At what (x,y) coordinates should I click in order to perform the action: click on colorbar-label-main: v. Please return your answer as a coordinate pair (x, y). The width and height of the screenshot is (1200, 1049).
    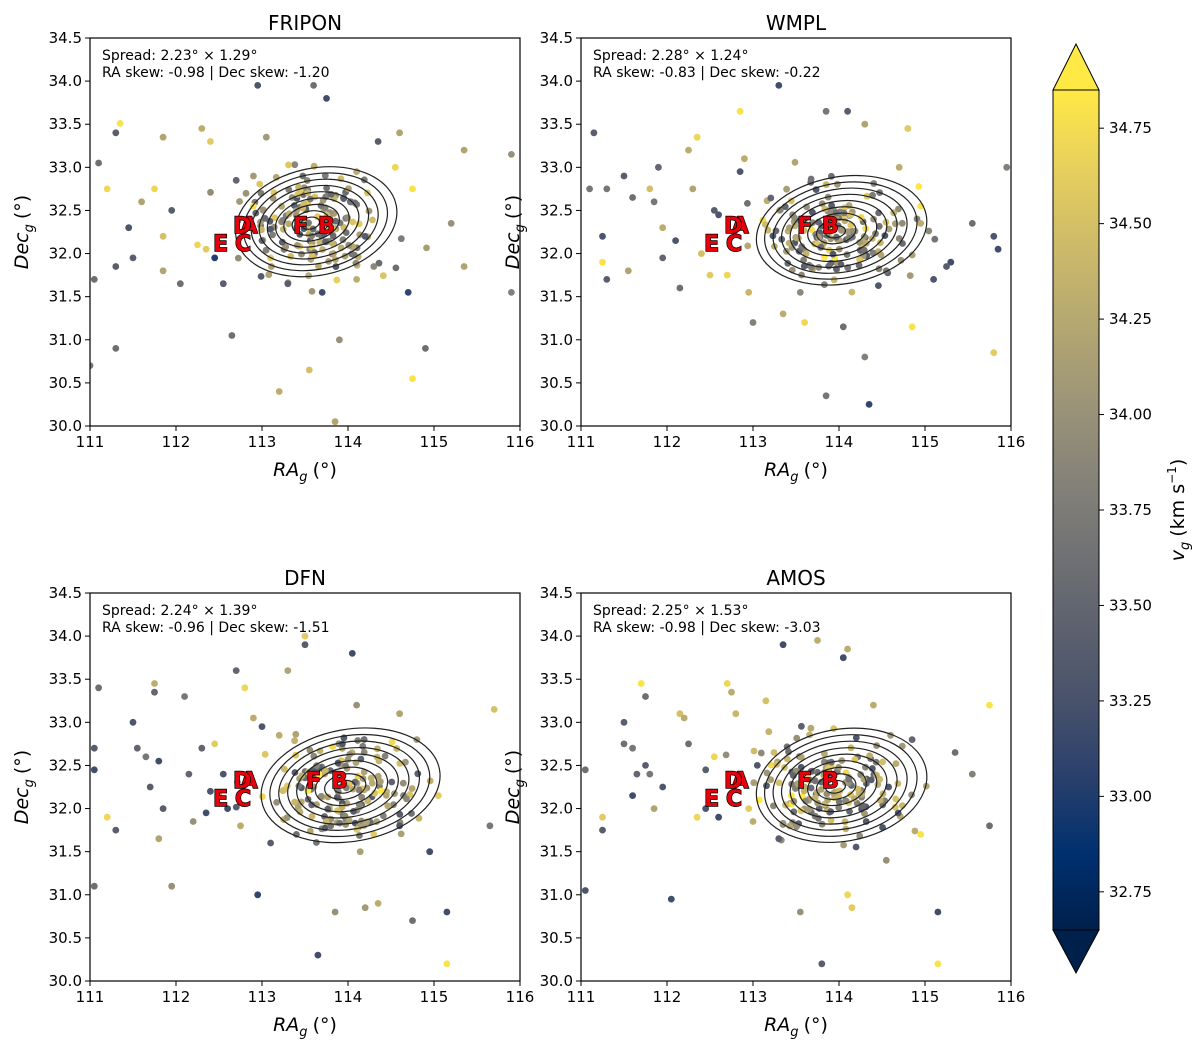
    Looking at the image, I should click on (1178, 555).